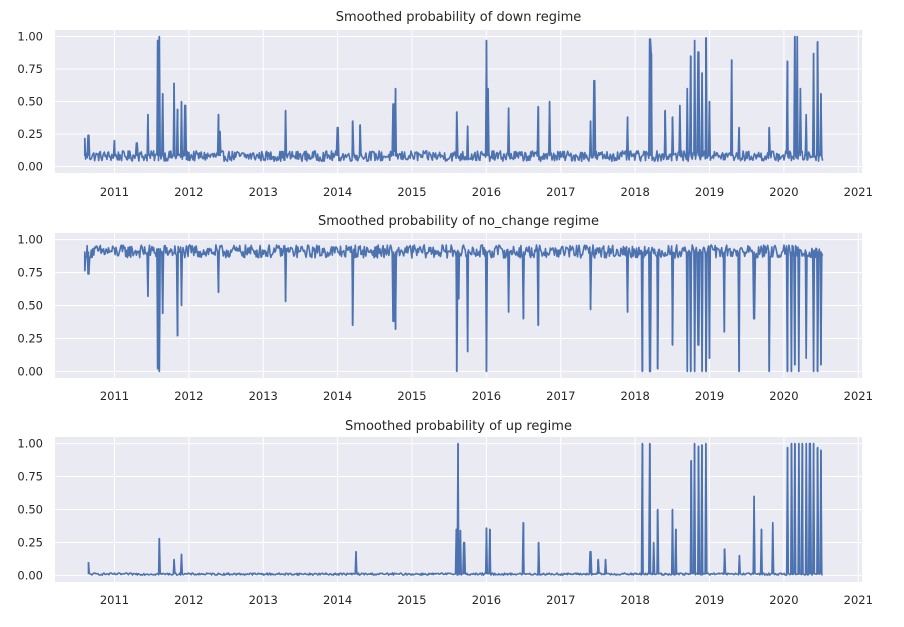  What do you see at coordinates (458, 221) in the screenshot?
I see `chart-title: Smoothed probability of no_change regime` at bounding box center [458, 221].